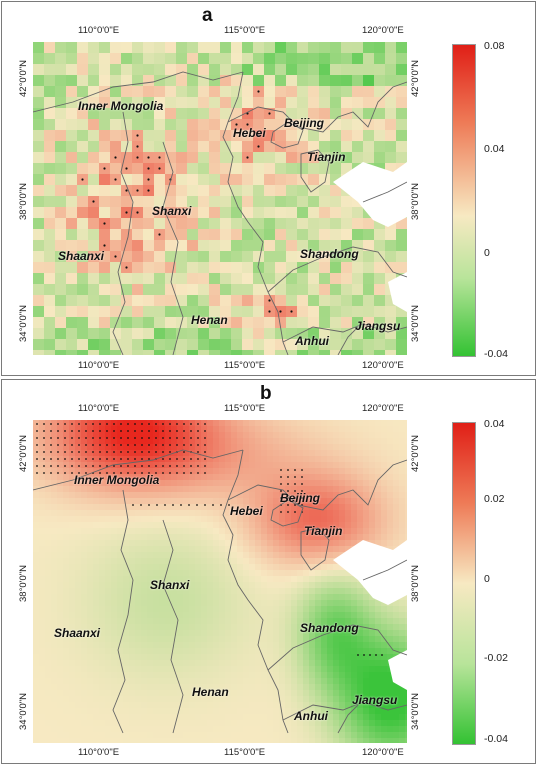  What do you see at coordinates (81, 256) in the screenshot?
I see `label-shaanxi-a: Shaanxi` at bounding box center [81, 256].